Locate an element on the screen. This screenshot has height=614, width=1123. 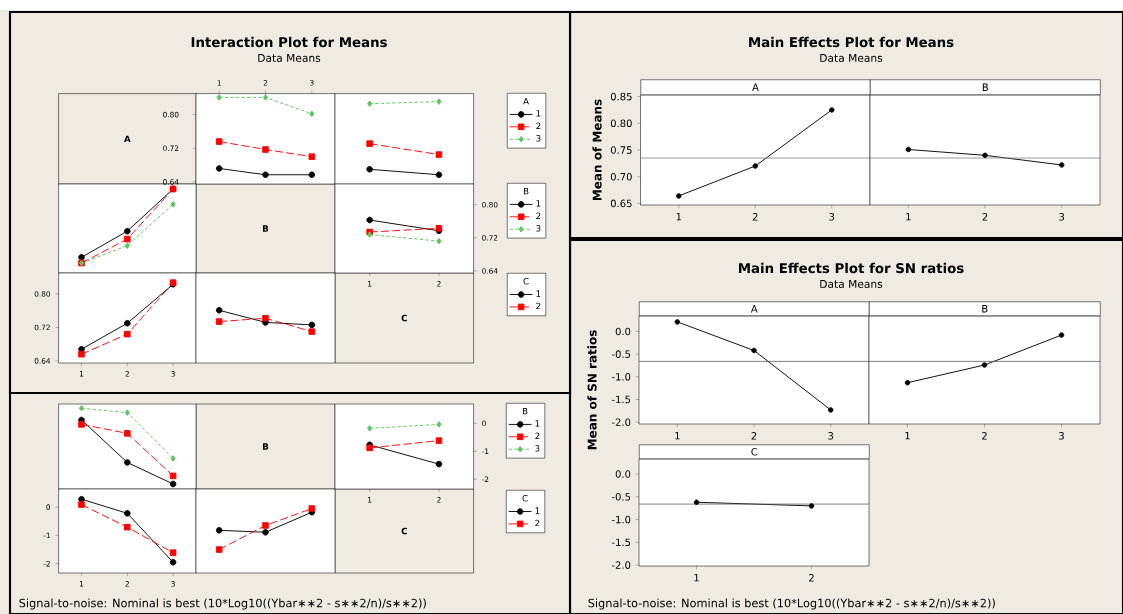
text: Main Effects Plot for SN ratios is located at coordinates (851, 268).